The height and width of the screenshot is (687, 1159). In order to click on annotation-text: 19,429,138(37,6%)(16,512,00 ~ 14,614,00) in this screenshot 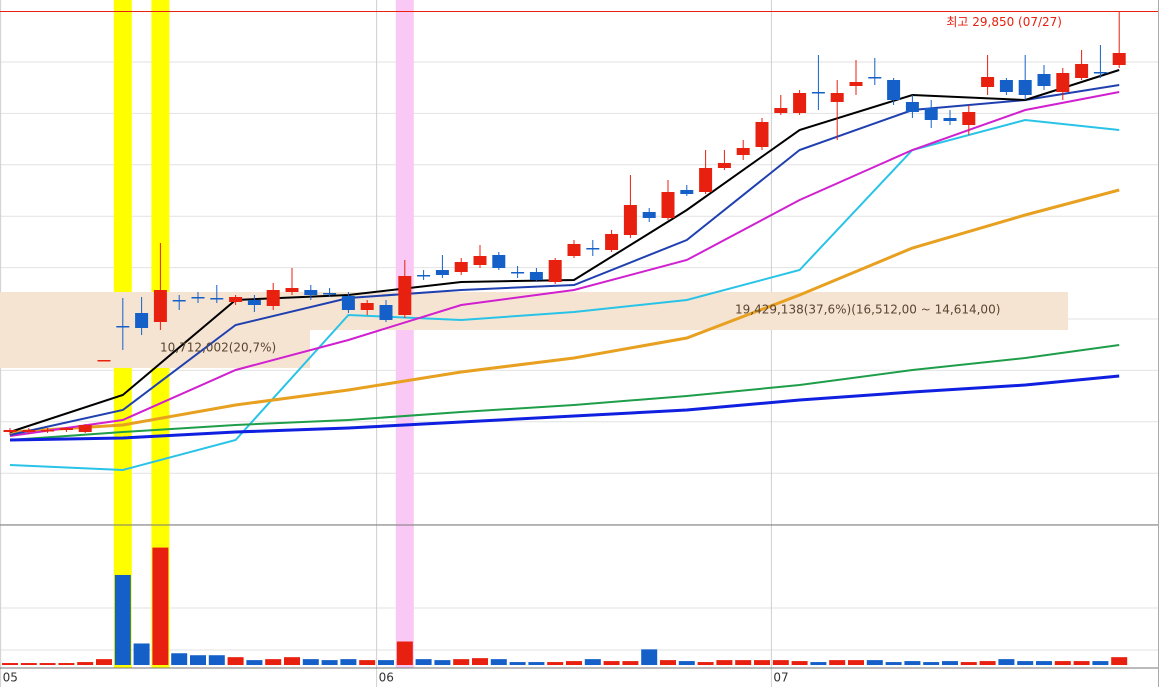, I will do `click(867, 310)`.